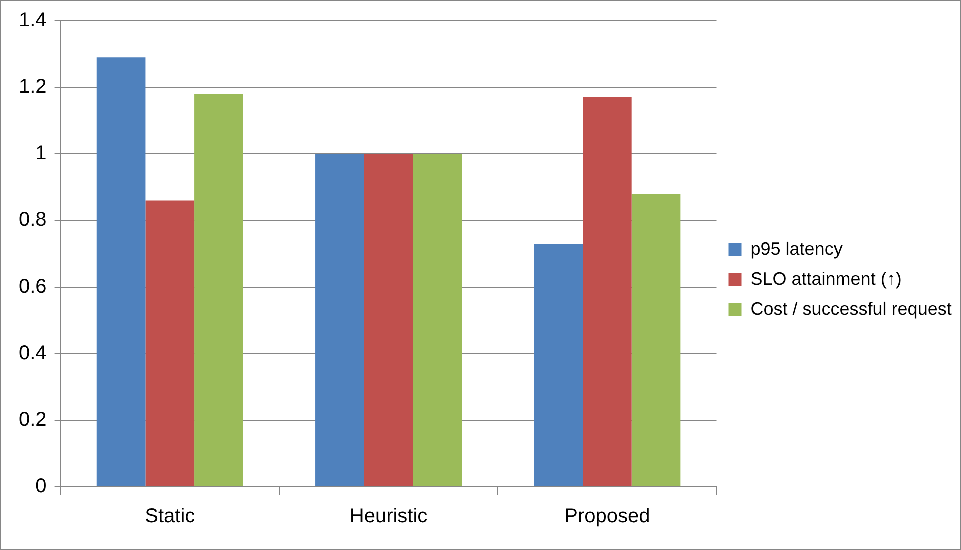 The width and height of the screenshot is (961, 550). I want to click on y-tick-label: 0.8, so click(32, 220).